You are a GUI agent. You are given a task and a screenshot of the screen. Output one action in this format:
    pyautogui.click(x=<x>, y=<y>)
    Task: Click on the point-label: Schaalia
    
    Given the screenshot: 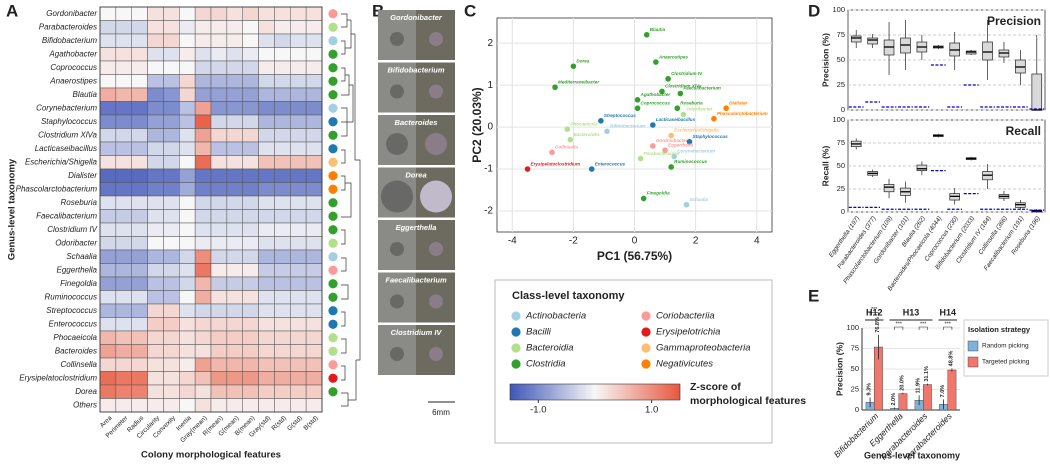 What is the action you would take?
    pyautogui.click(x=698, y=199)
    